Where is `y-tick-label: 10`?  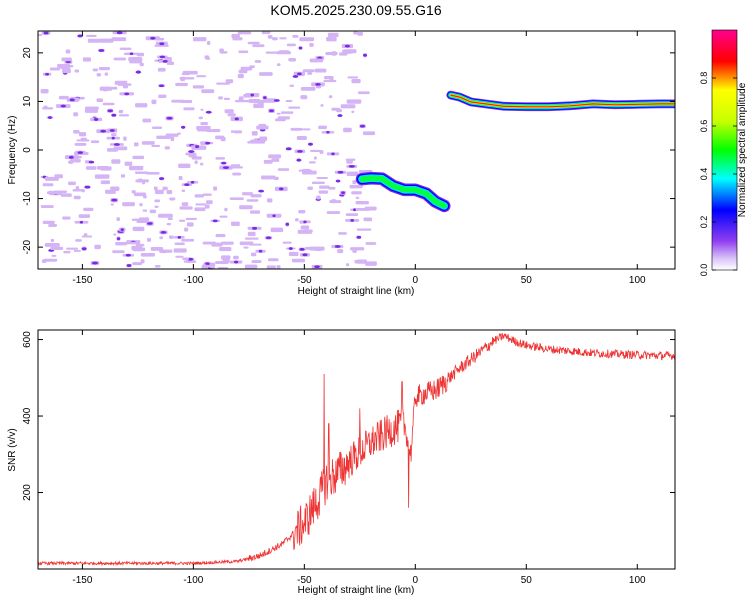 y-tick-label: 10 is located at coordinates (27, 101).